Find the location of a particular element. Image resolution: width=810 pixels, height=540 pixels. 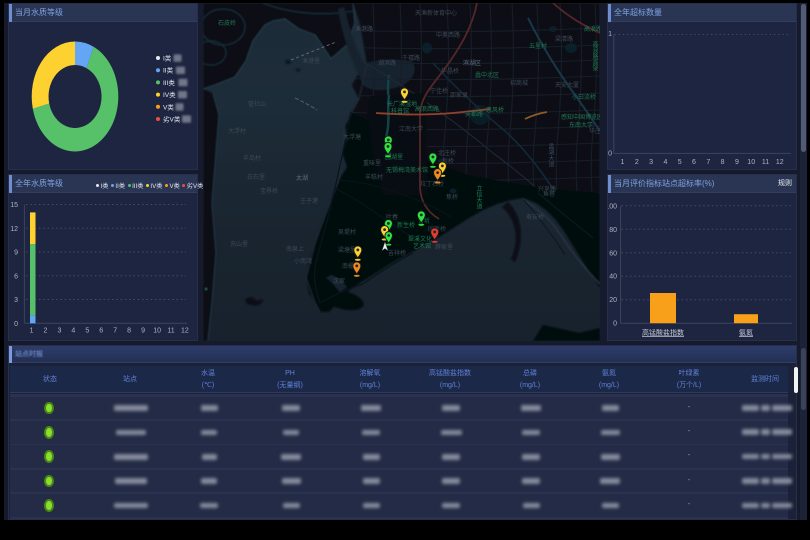

svg-text: 无锡梅湾美术馆 is located at coordinates (407, 170).